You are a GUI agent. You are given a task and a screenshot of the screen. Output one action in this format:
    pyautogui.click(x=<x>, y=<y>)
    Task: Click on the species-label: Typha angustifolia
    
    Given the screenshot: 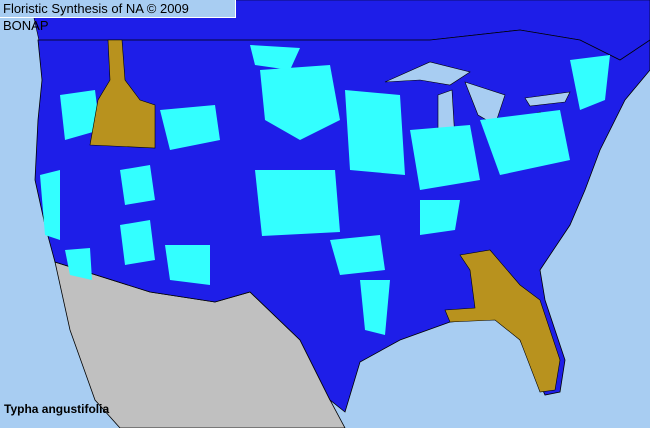 What is the action you would take?
    pyautogui.click(x=57, y=409)
    